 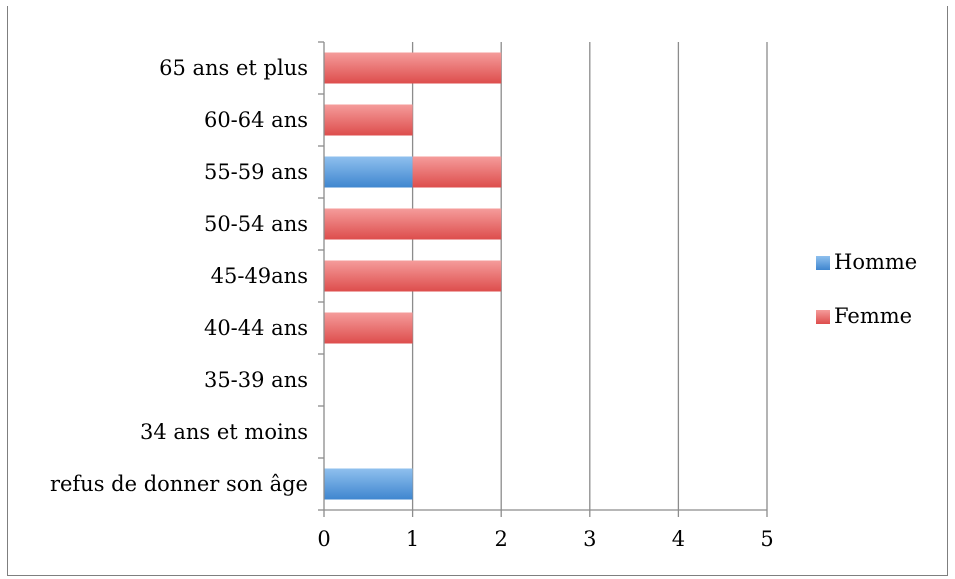 What do you see at coordinates (823, 317) in the screenshot?
I see `legend-swatch-femme` at bounding box center [823, 317].